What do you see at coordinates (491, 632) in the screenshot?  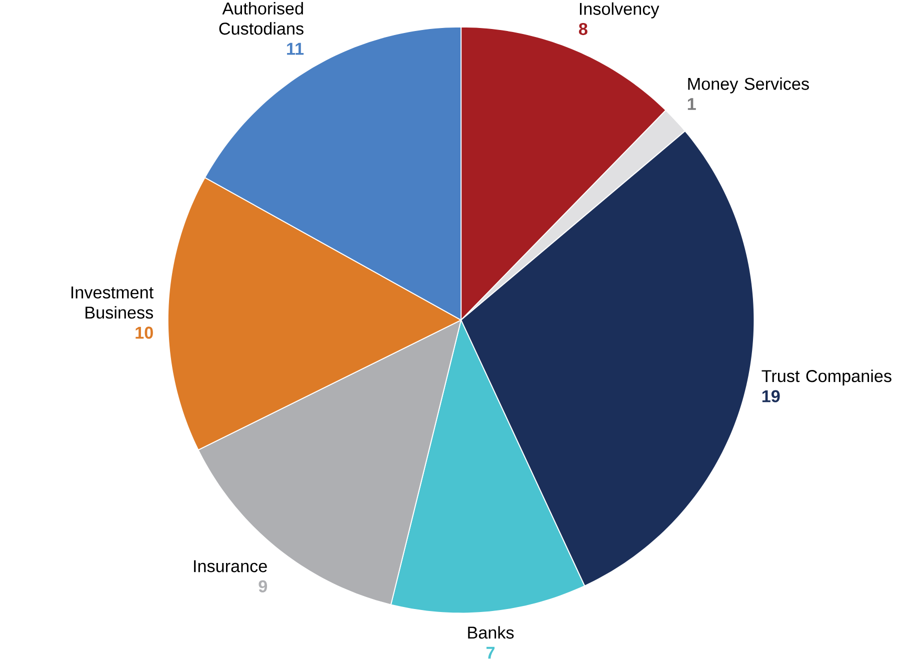 I see `slice-label: Banks` at bounding box center [491, 632].